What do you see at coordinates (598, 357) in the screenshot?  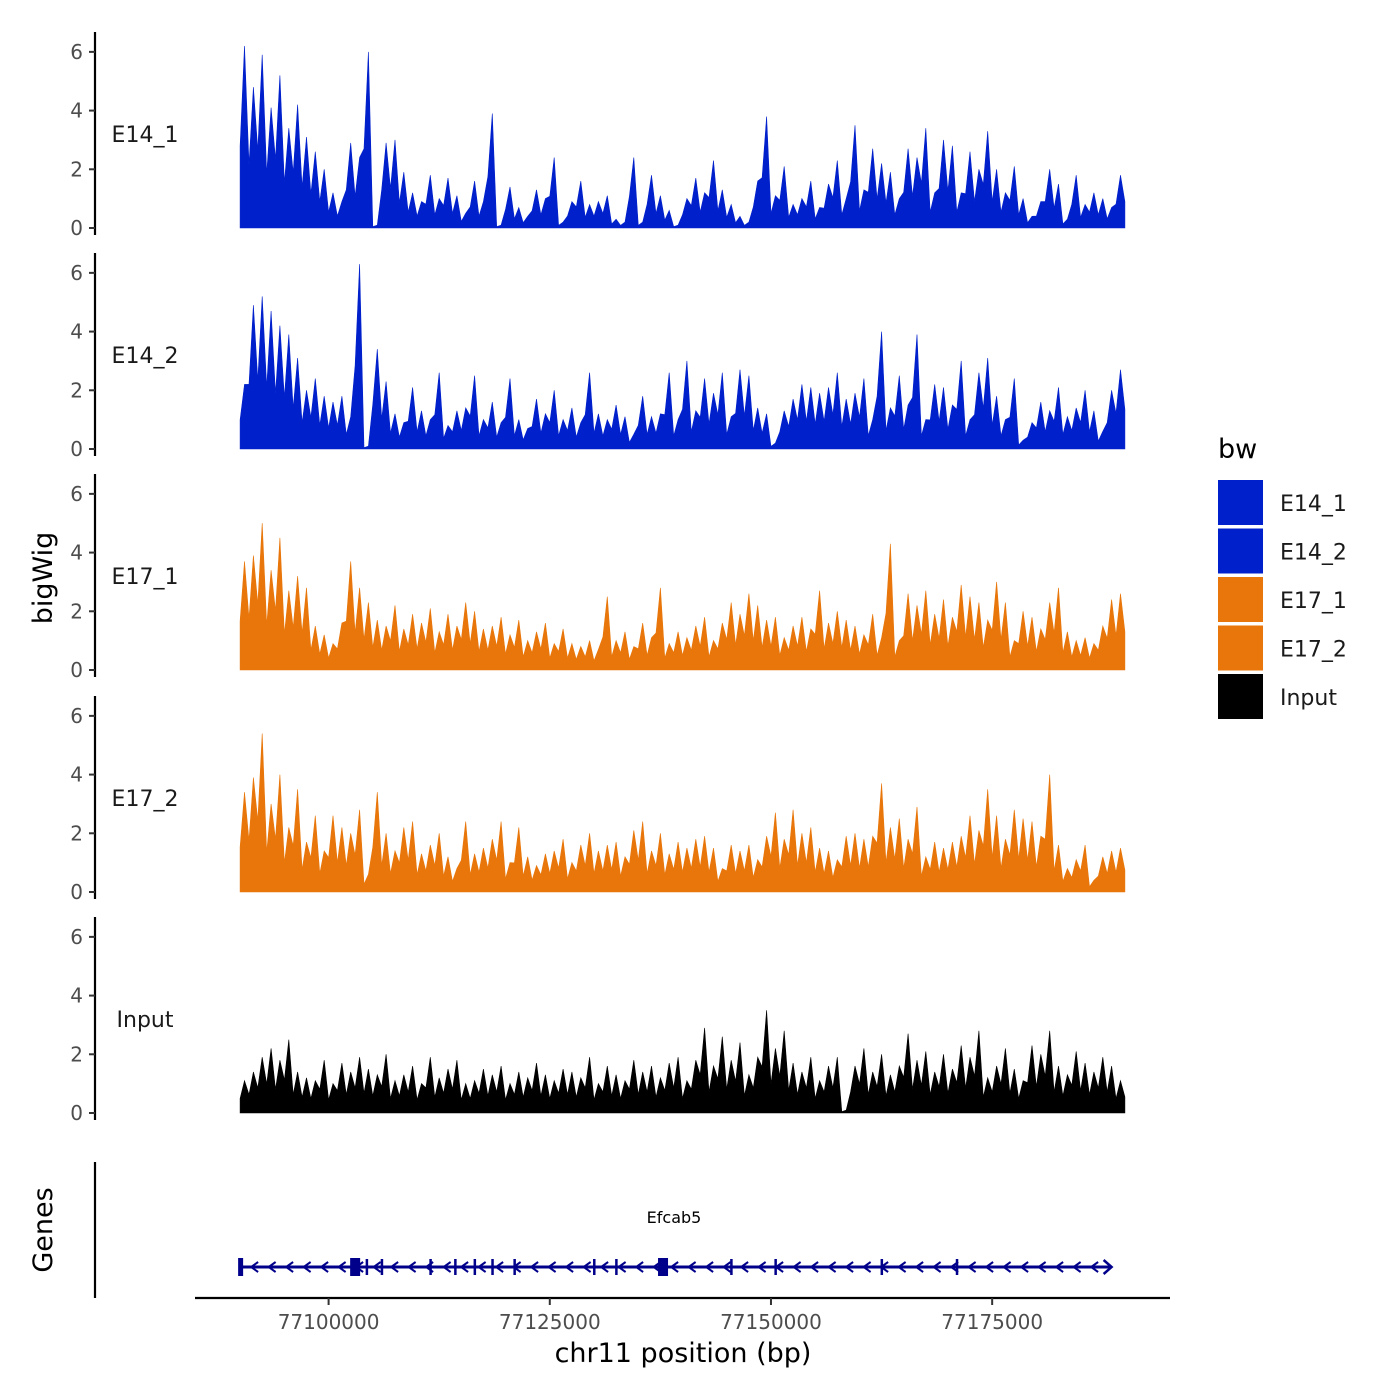 I see `track-E14_2: 0 2 4 6 E14_2` at bounding box center [598, 357].